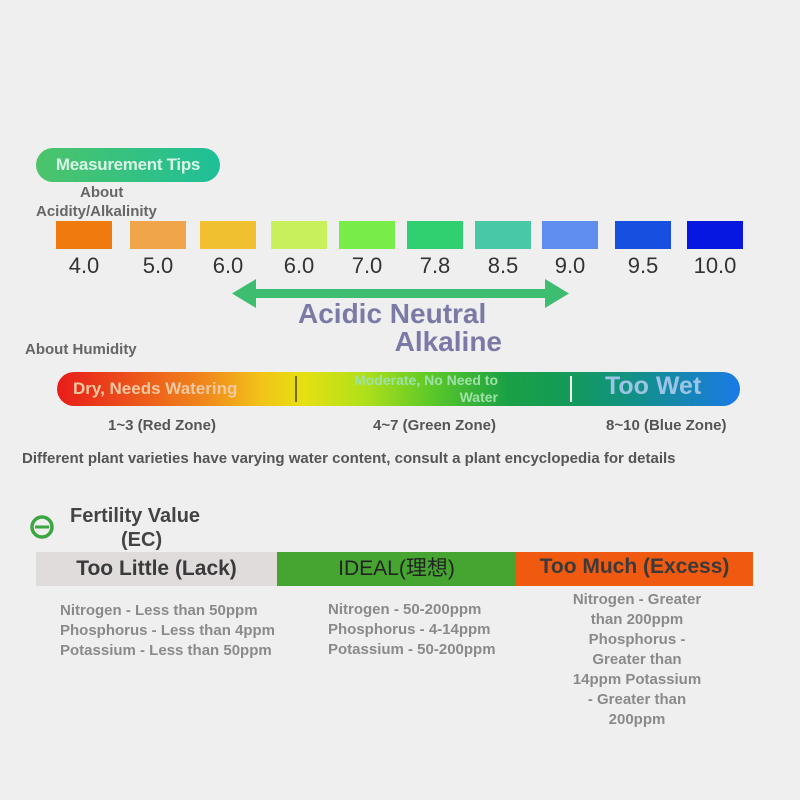  Describe the element at coordinates (405, 609) in the screenshot. I see `detail-line: Nitrogen - 50-200ppm` at that location.